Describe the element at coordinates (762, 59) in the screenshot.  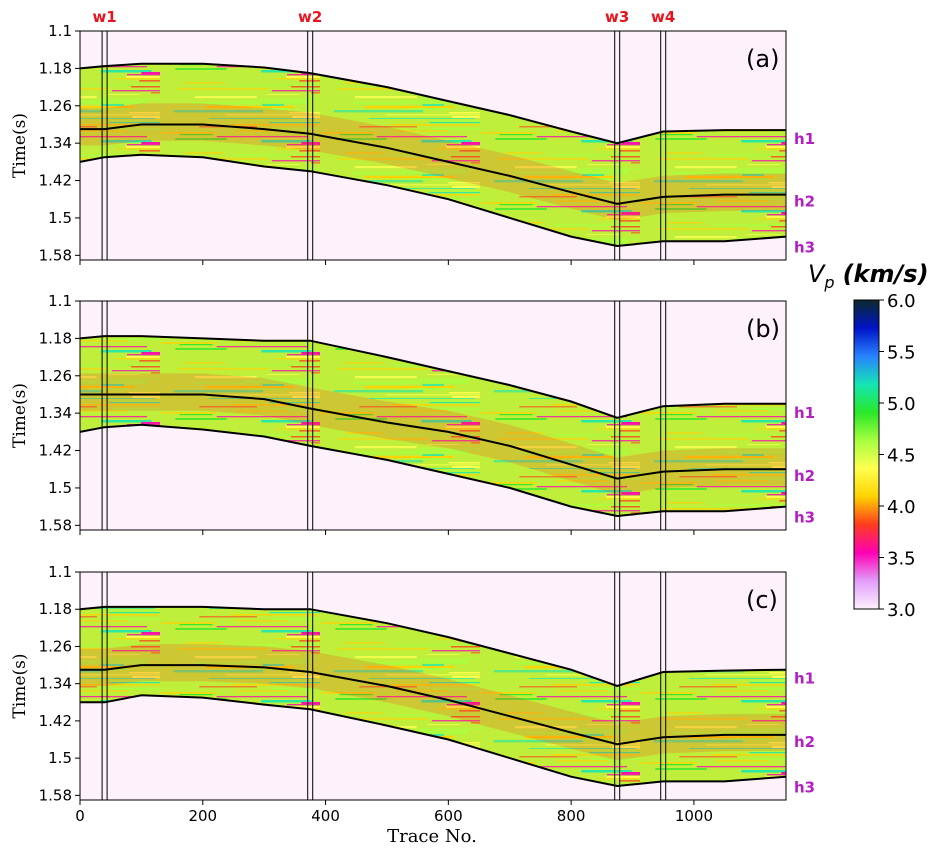
I see `panel-label: (a)` at that location.